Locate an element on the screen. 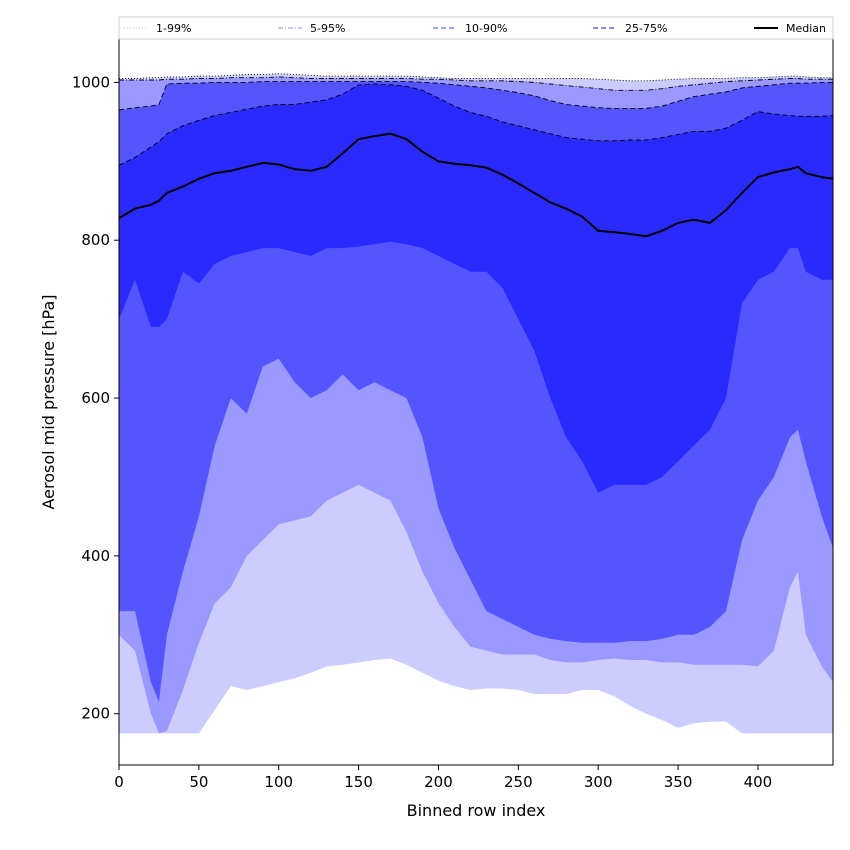 This screenshot has width=850, height=850. x-tick-label-50: 50 is located at coordinates (198, 782).